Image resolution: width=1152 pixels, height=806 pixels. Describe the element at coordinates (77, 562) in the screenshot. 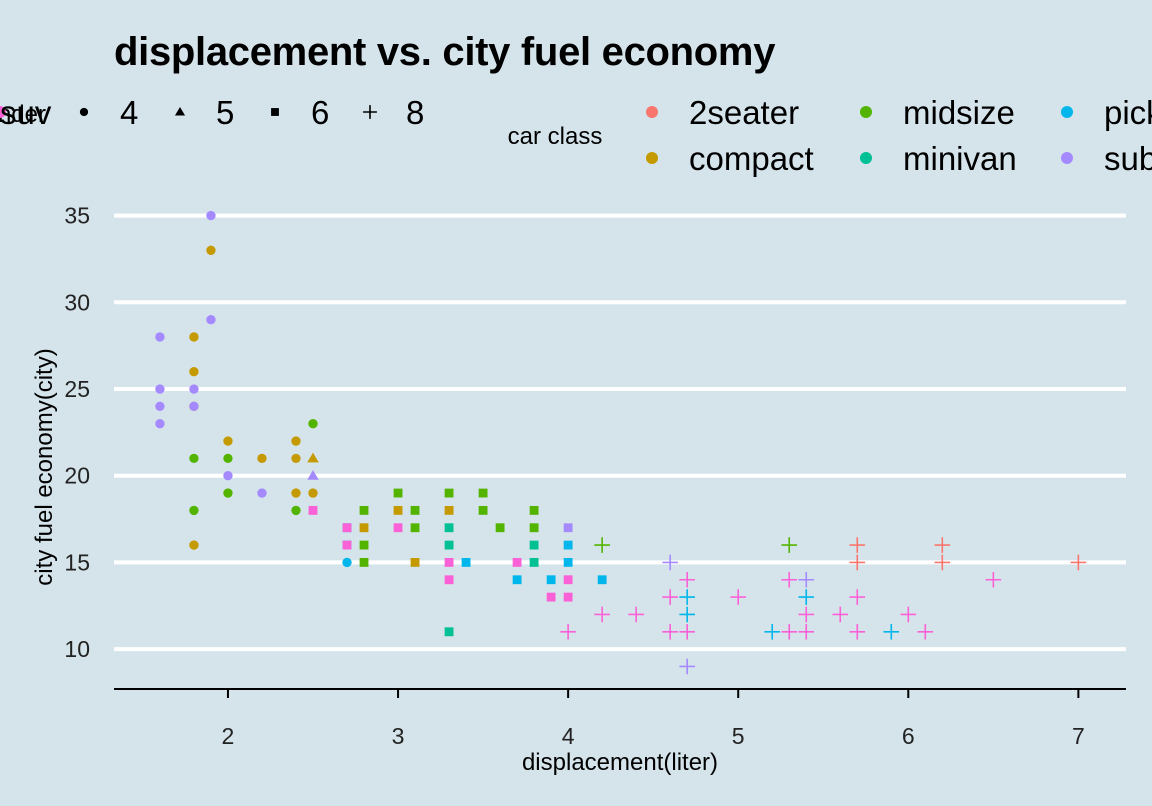

I see `y-tick-label-15: 15` at that location.